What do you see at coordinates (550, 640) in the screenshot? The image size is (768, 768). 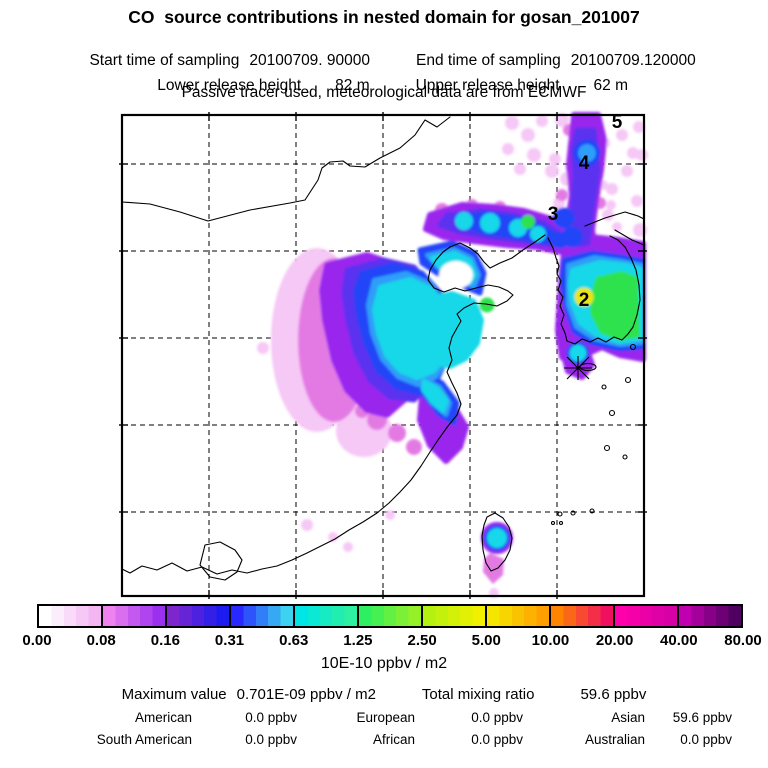 I see `colorbar-tick-label: 10.00` at bounding box center [550, 640].